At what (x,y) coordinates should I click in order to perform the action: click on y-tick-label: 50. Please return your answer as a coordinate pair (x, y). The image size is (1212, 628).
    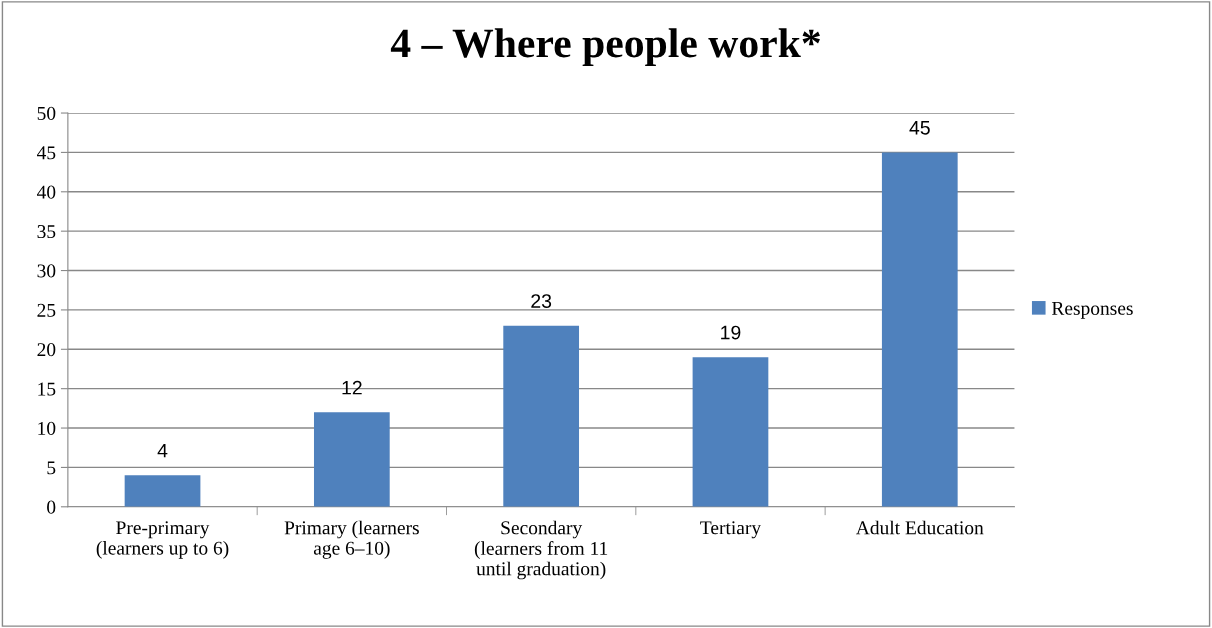
    Looking at the image, I should click on (46, 113).